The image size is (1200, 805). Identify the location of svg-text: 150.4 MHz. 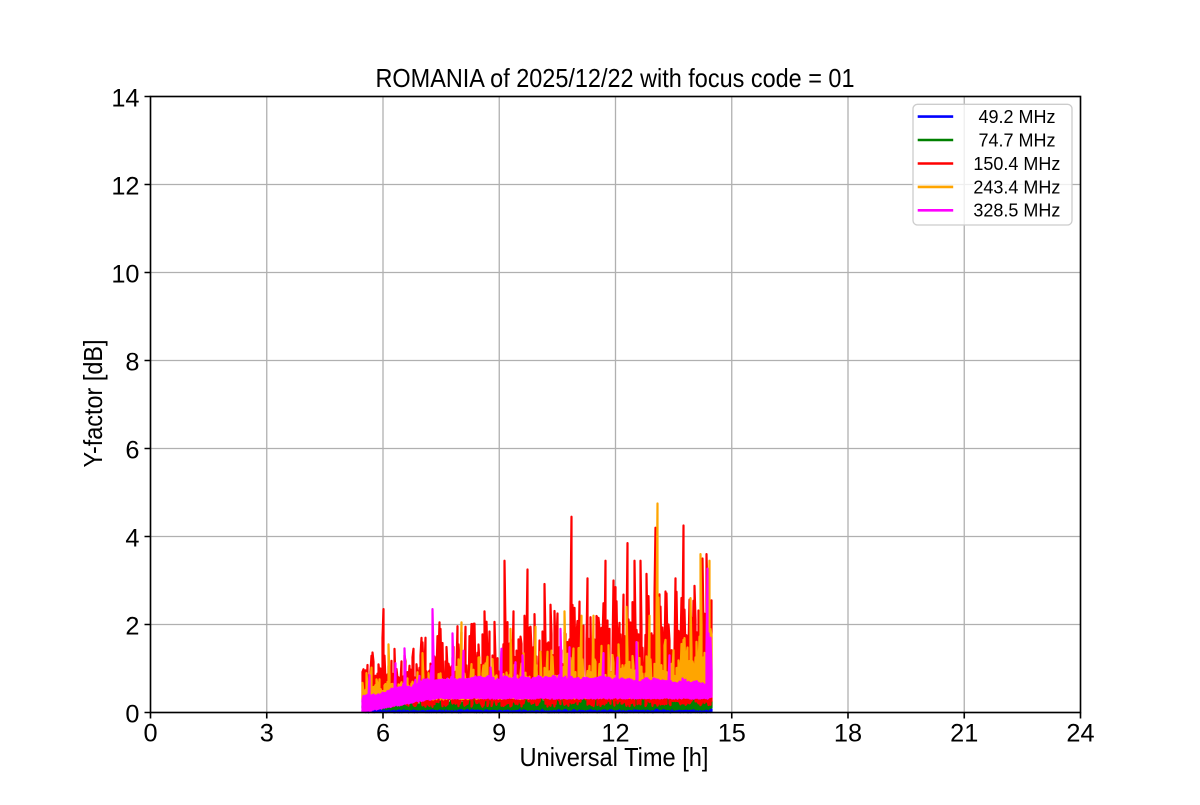
(1016, 163).